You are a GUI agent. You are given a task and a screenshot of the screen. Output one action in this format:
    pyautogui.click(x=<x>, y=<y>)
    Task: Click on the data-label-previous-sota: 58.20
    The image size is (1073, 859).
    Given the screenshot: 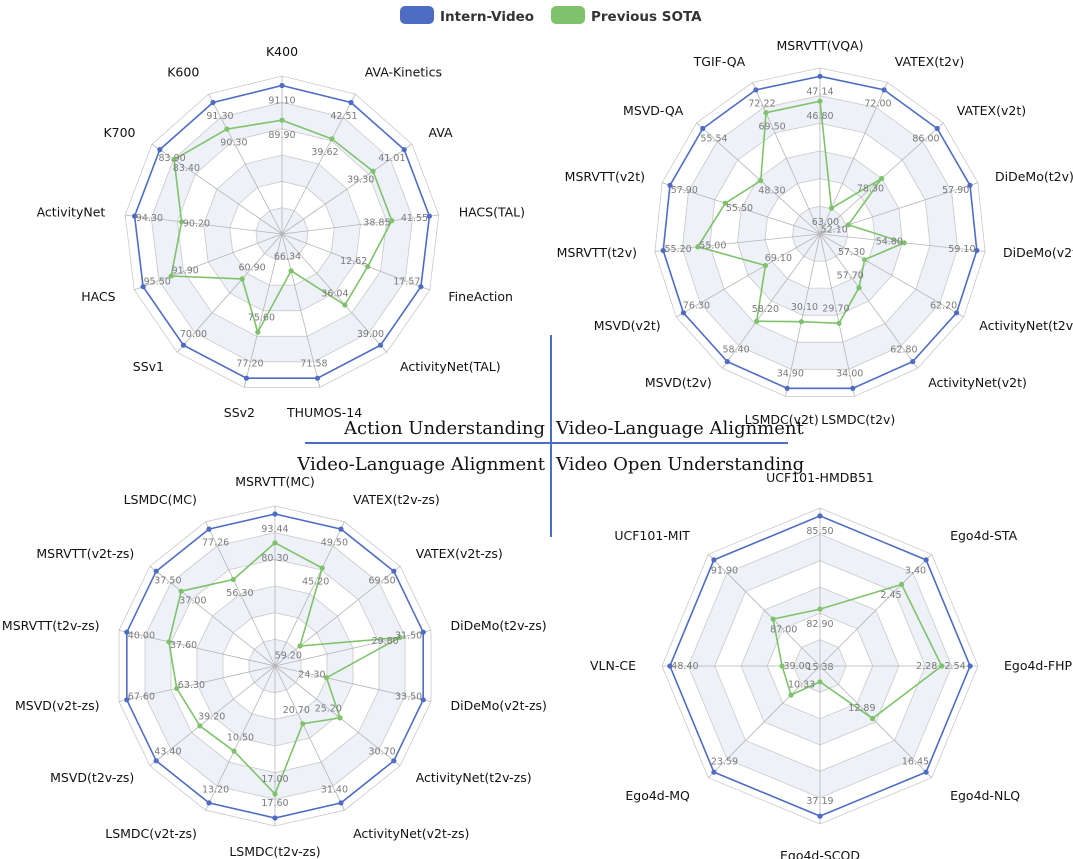 What is the action you would take?
    pyautogui.click(x=765, y=309)
    